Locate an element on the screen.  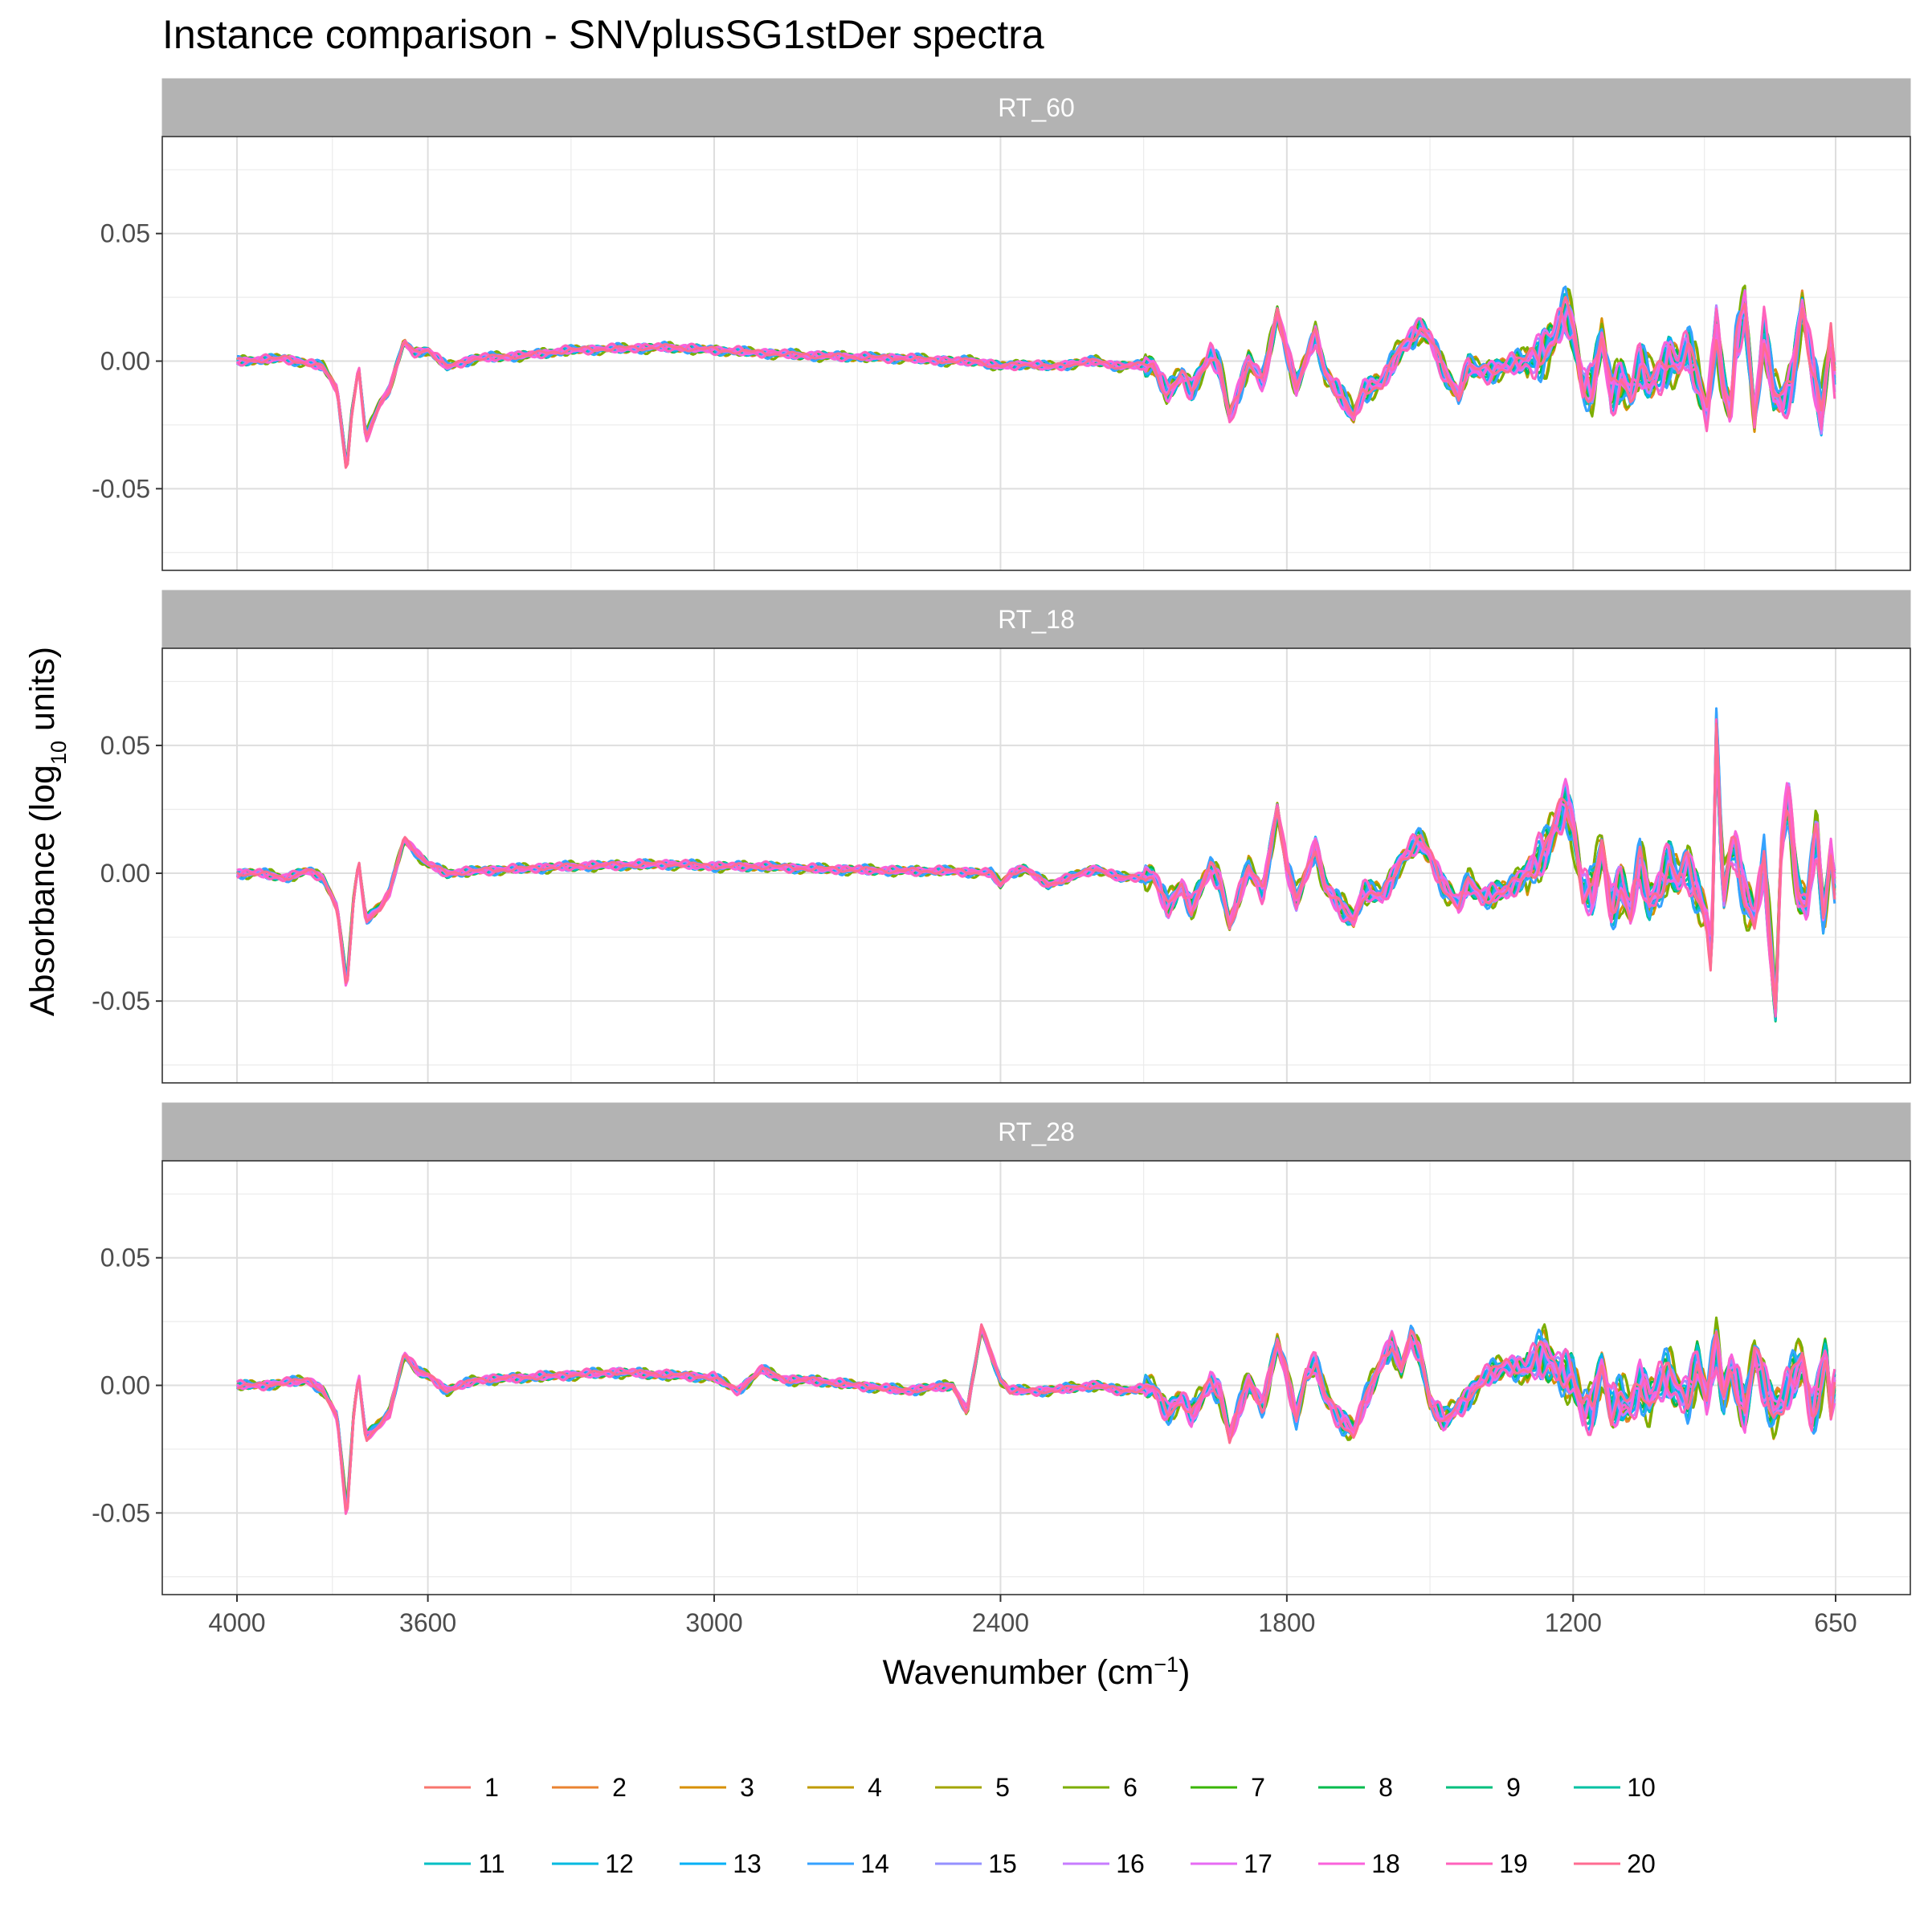
legend-item-3: 3 is located at coordinates (717, 1788).